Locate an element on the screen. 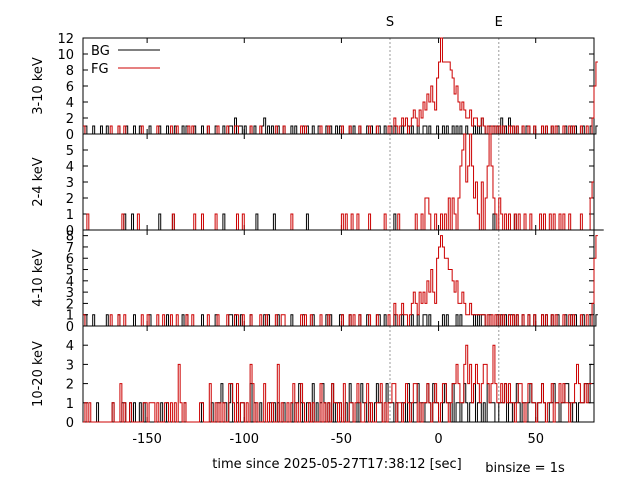 The image size is (640, 480). x-tick-label: -100 is located at coordinates (245, 439).